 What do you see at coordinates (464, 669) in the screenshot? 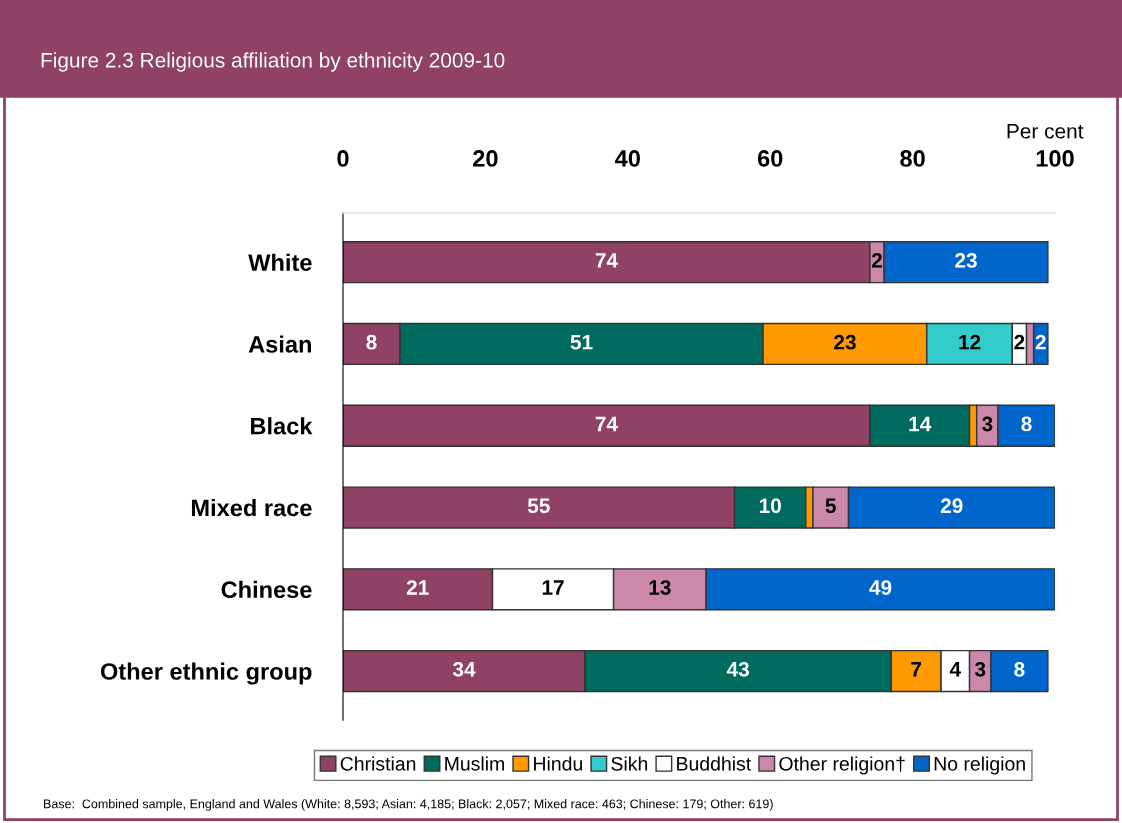
I see `data-label: 34` at bounding box center [464, 669].